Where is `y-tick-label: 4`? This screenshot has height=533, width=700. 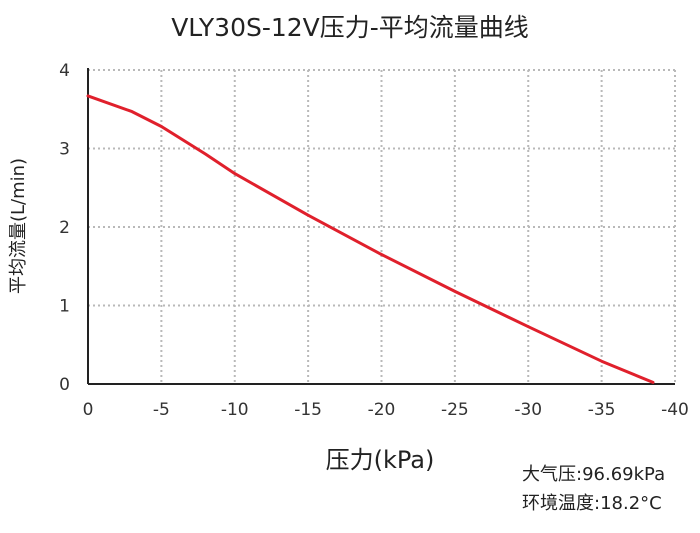 y-tick-label: 4 is located at coordinates (64, 71).